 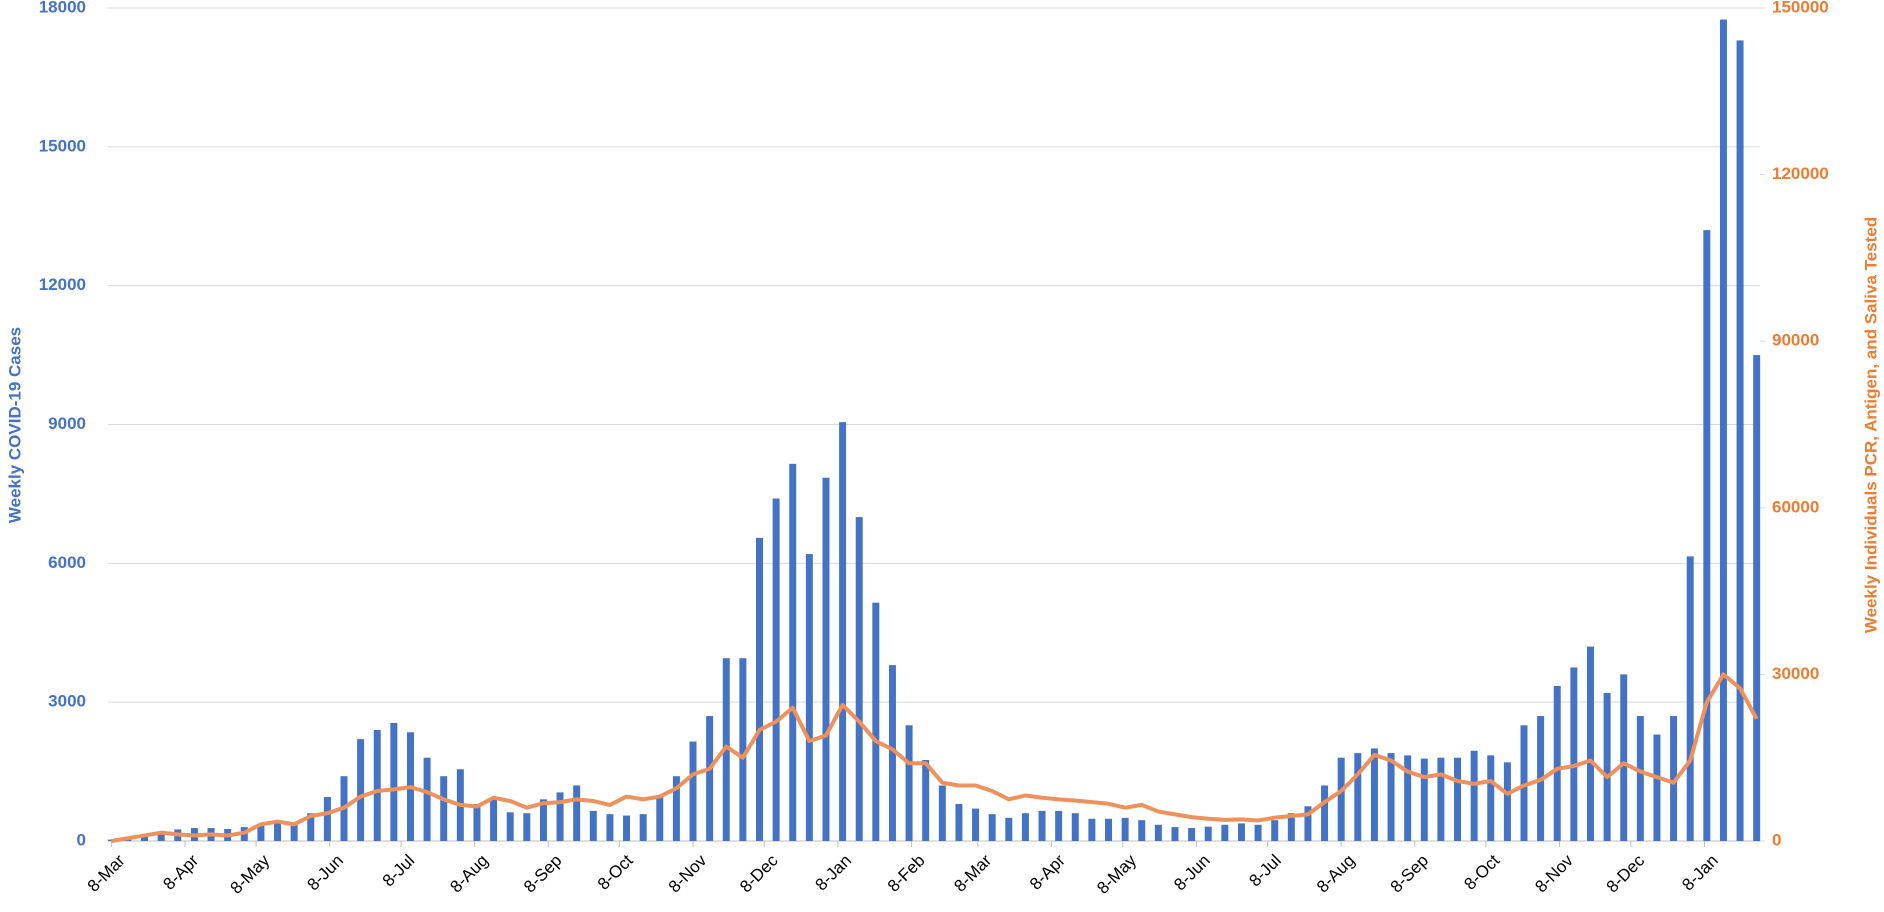 What do you see at coordinates (62, 284) in the screenshot?
I see `y-tick-label: 12000` at bounding box center [62, 284].